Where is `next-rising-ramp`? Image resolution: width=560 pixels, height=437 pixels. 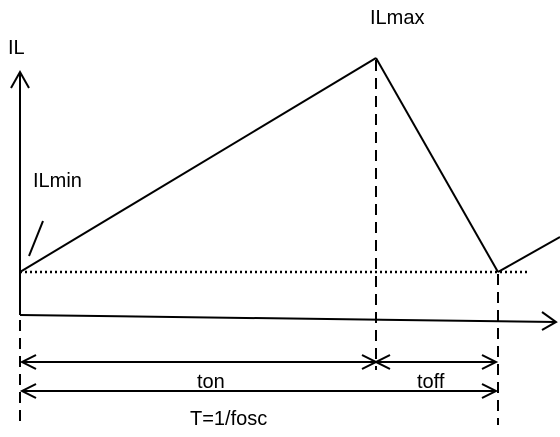
next-rising-ramp is located at coordinates (528, 254).